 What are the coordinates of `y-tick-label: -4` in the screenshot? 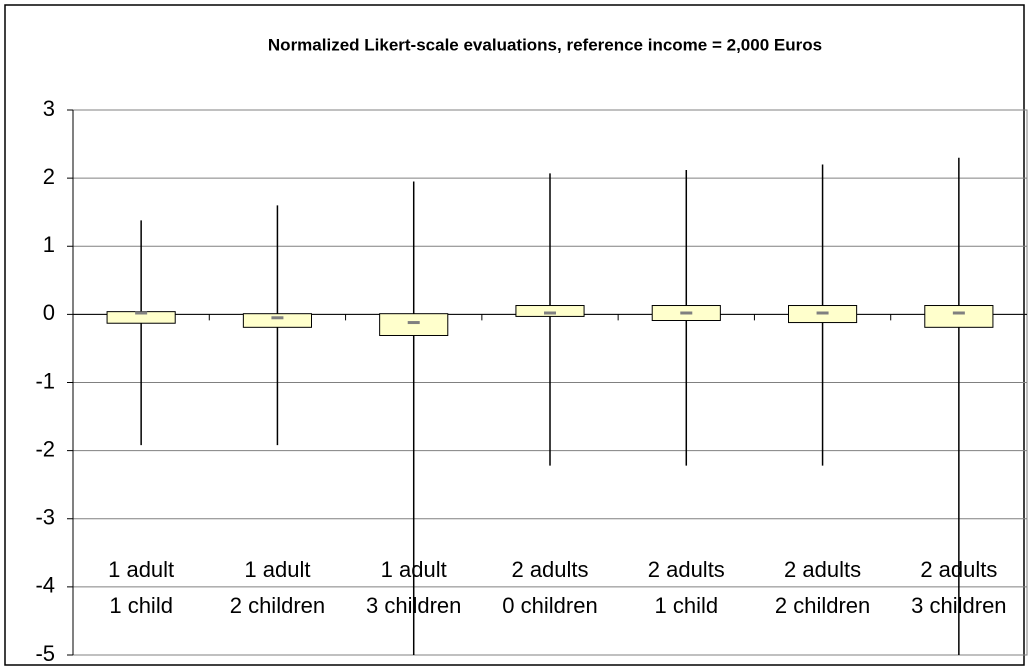 It's located at (45, 585).